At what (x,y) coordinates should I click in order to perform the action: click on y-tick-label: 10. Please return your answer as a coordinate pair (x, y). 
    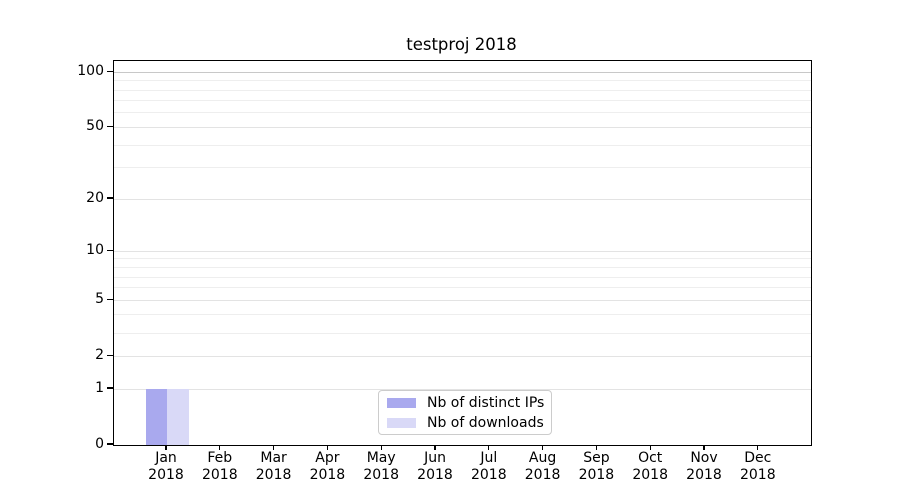
    Looking at the image, I should click on (95, 249).